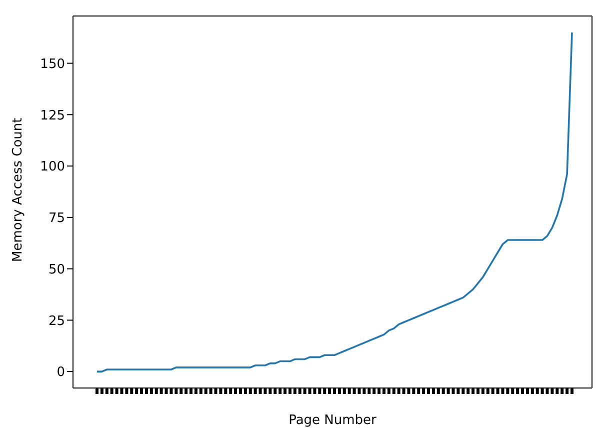  Describe the element at coordinates (52, 167) in the screenshot. I see `y-tick-label: 100` at that location.